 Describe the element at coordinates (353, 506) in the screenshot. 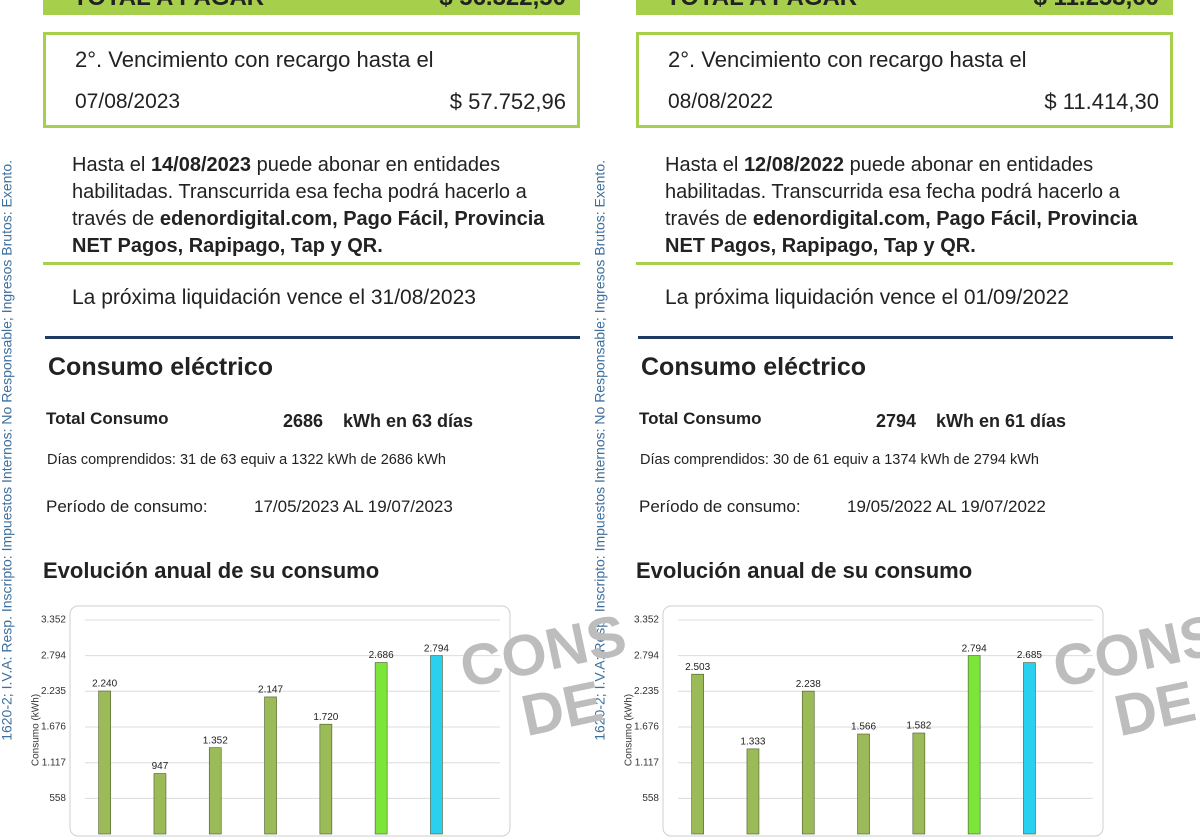

I see `period: 17/05/2023 AL 19/07/2023` at that location.